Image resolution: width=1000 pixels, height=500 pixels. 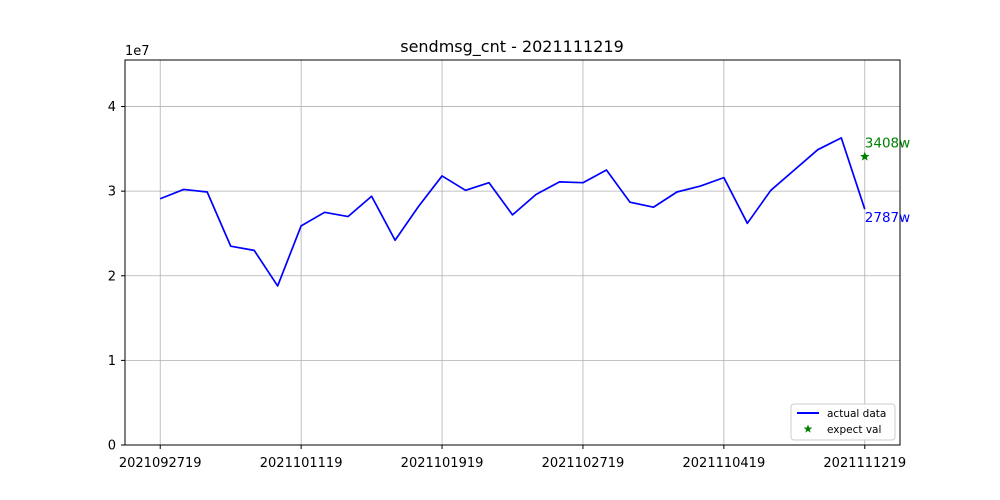 What do you see at coordinates (887, 144) in the screenshot?
I see `data-annotation: 3408w` at bounding box center [887, 144].